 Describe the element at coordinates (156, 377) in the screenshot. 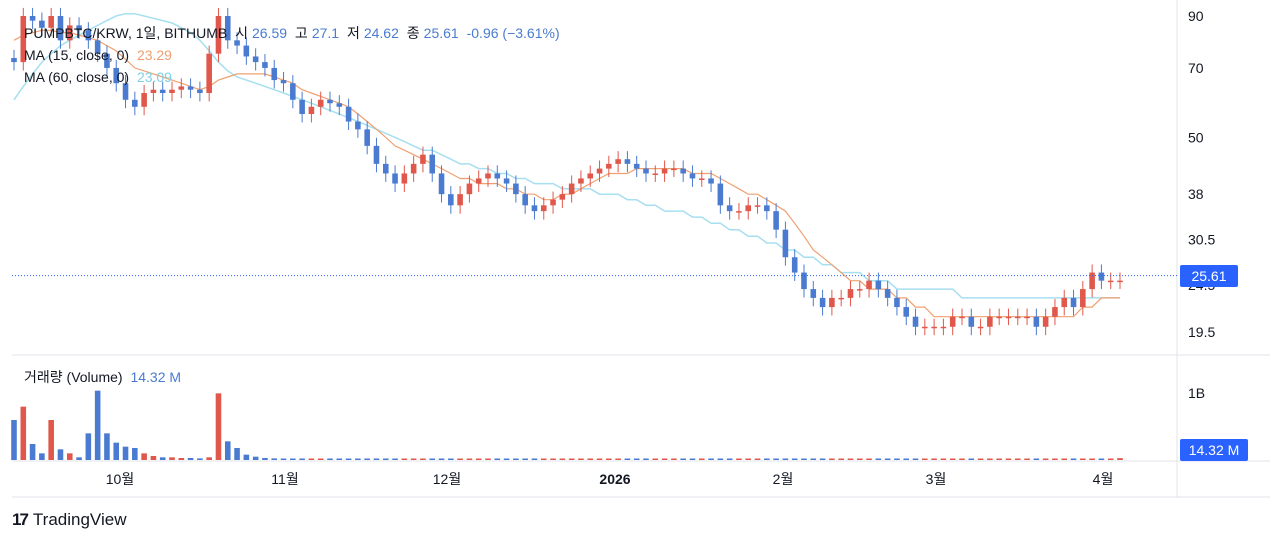

I see `volume-value: 14.32 M` at that location.